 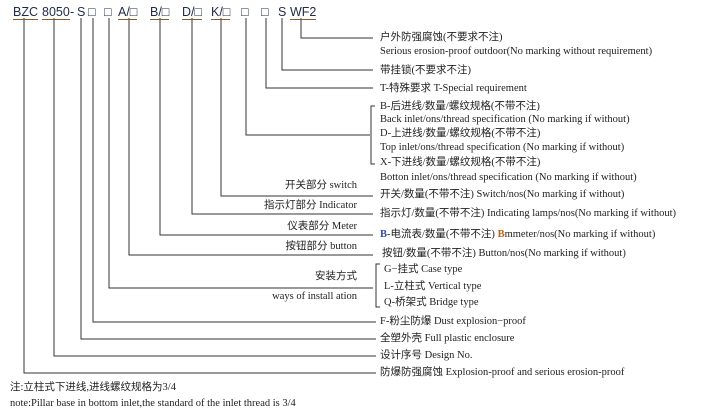 I want to click on code-d: D/□, so click(x=192, y=12).